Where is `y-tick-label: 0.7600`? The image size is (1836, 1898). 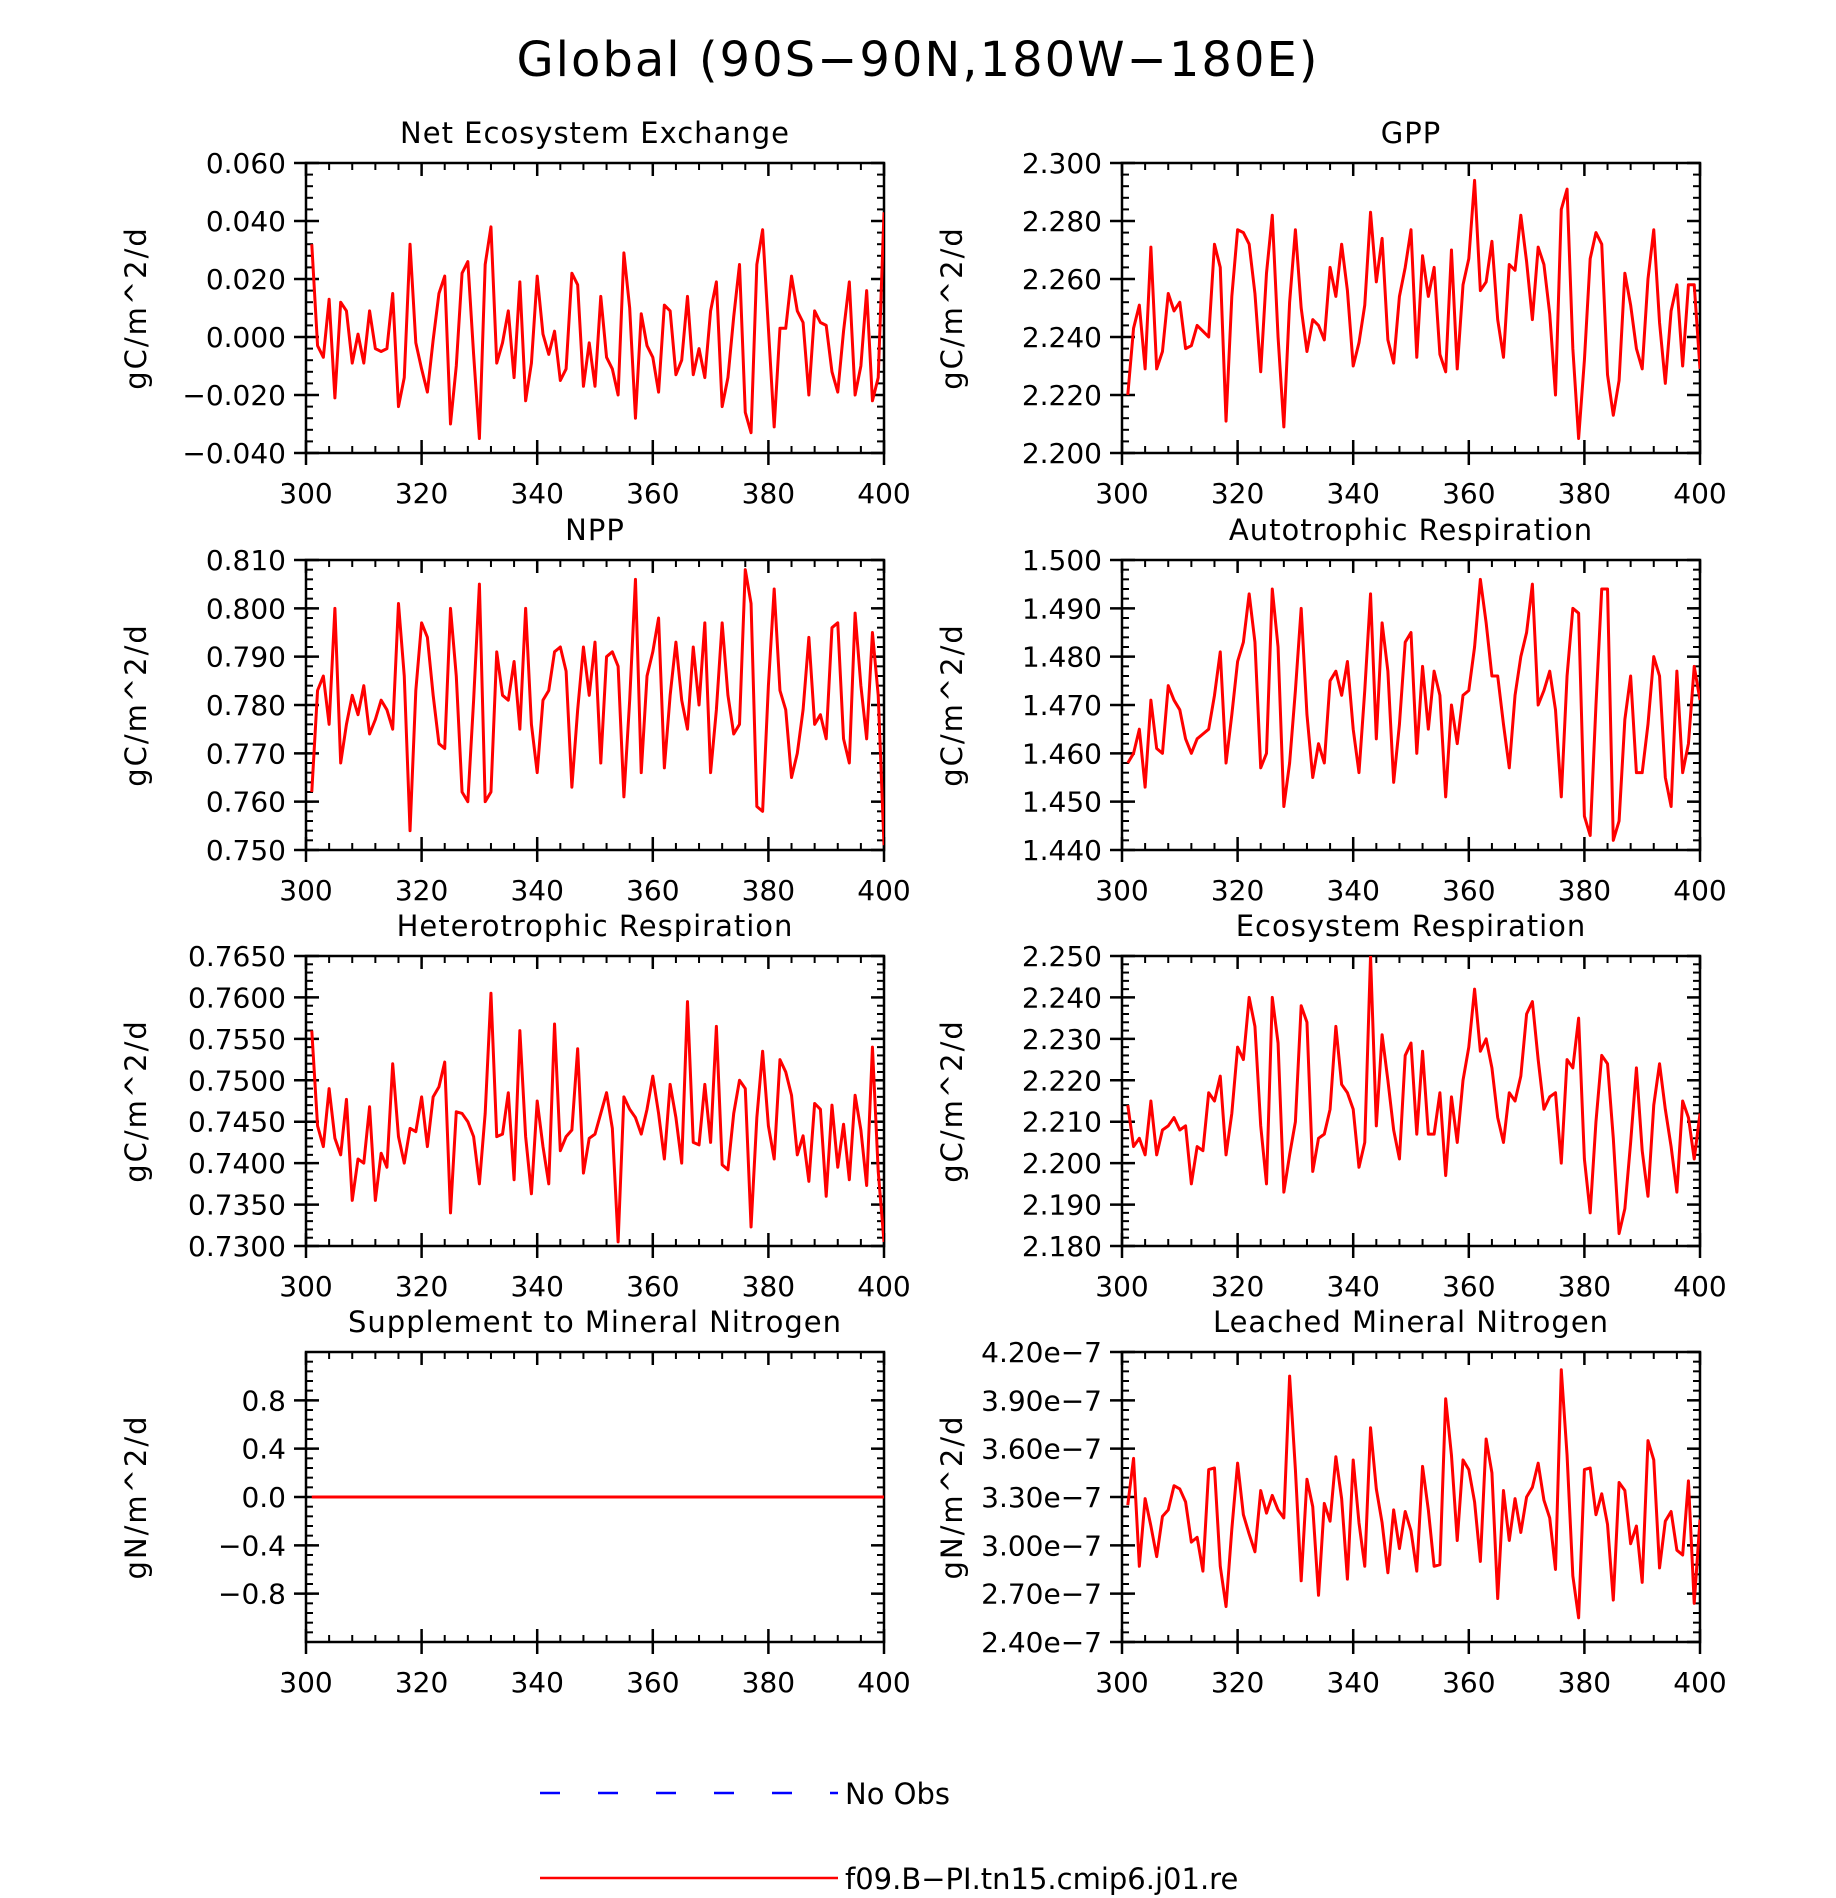
y-tick-label: 0.7600 is located at coordinates (237, 997).